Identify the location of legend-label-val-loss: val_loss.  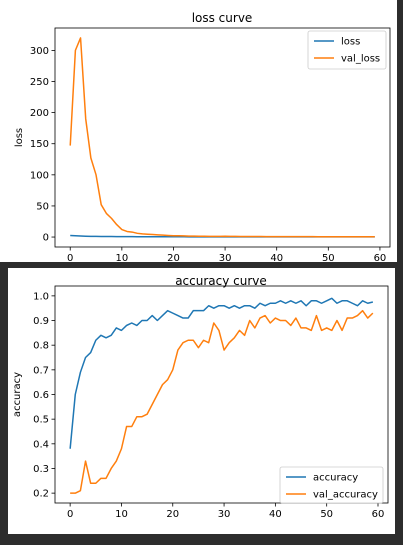
(360, 59).